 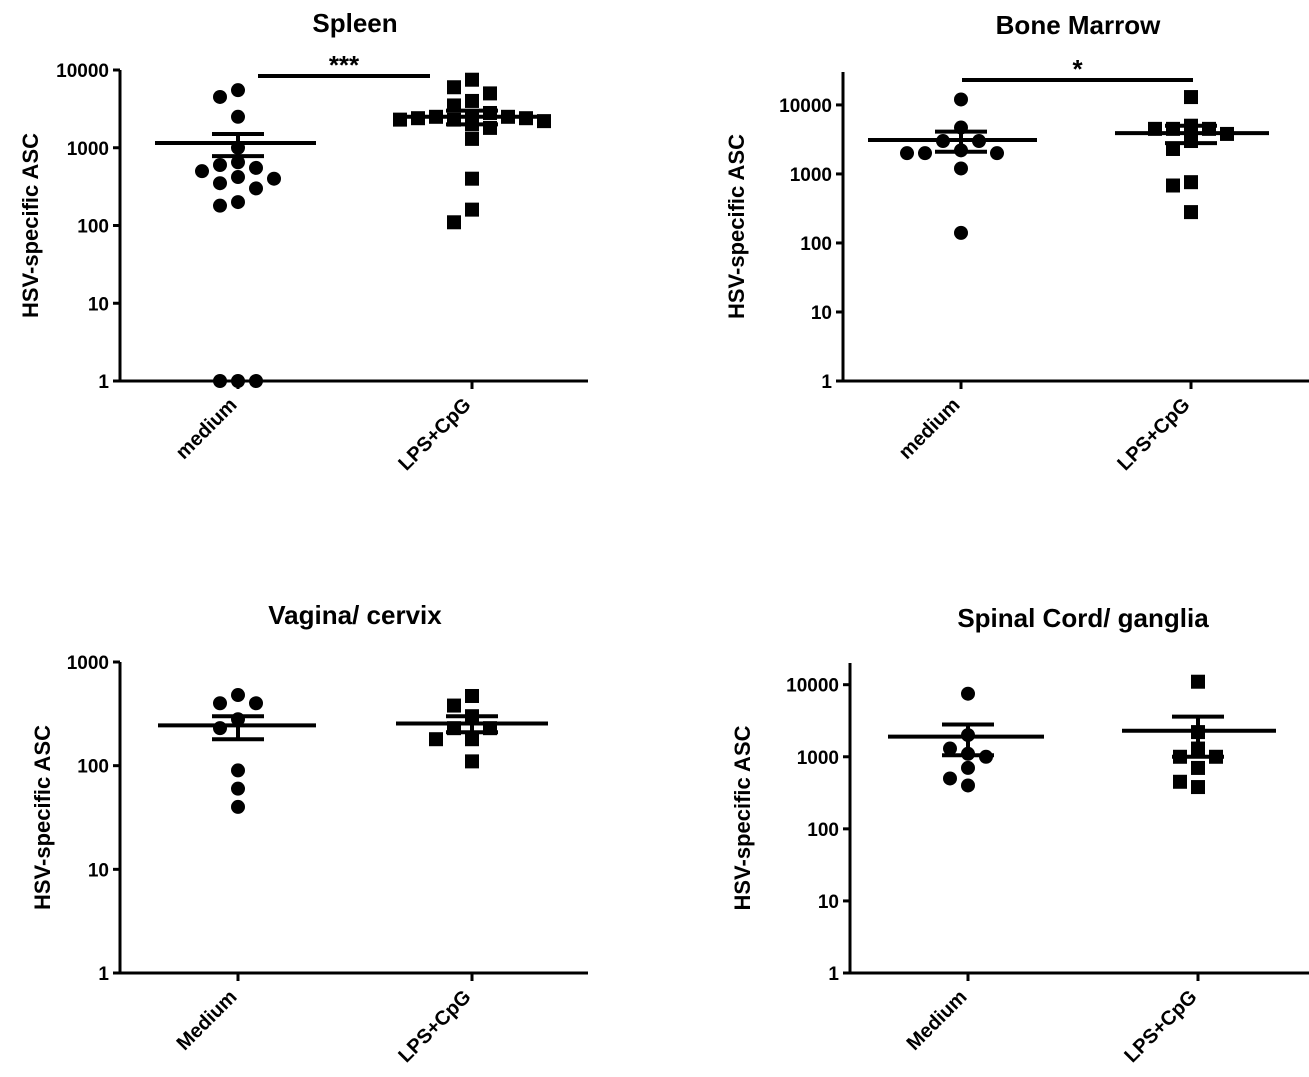 What do you see at coordinates (354, 23) in the screenshot?
I see `chart-title: Spleen` at bounding box center [354, 23].